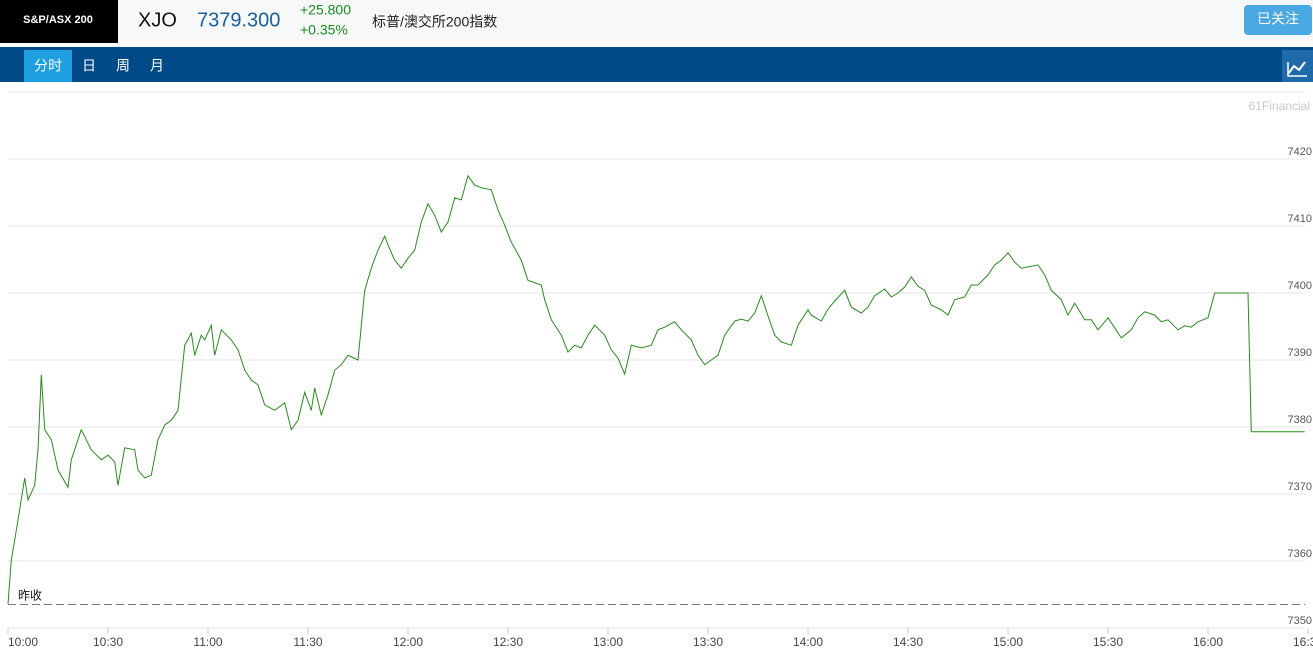 The width and height of the screenshot is (1313, 656). I want to click on chart-icon, so click(1296, 68).